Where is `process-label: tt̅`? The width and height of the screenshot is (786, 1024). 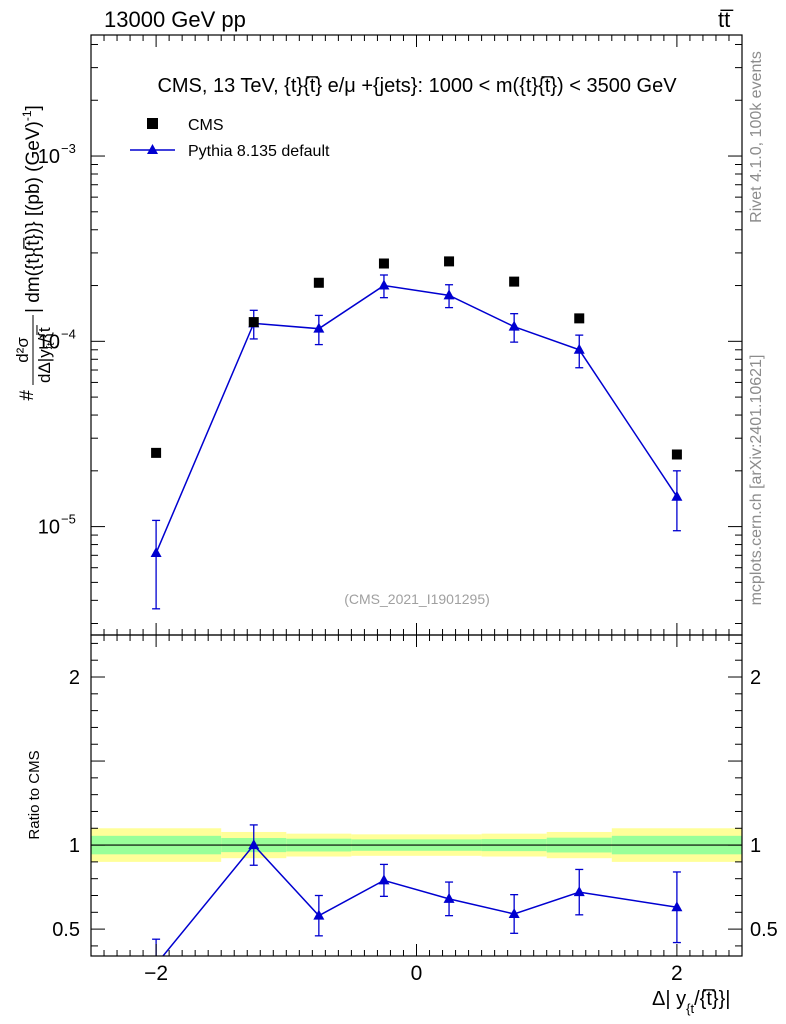
process-label: tt̅ is located at coordinates (726, 19).